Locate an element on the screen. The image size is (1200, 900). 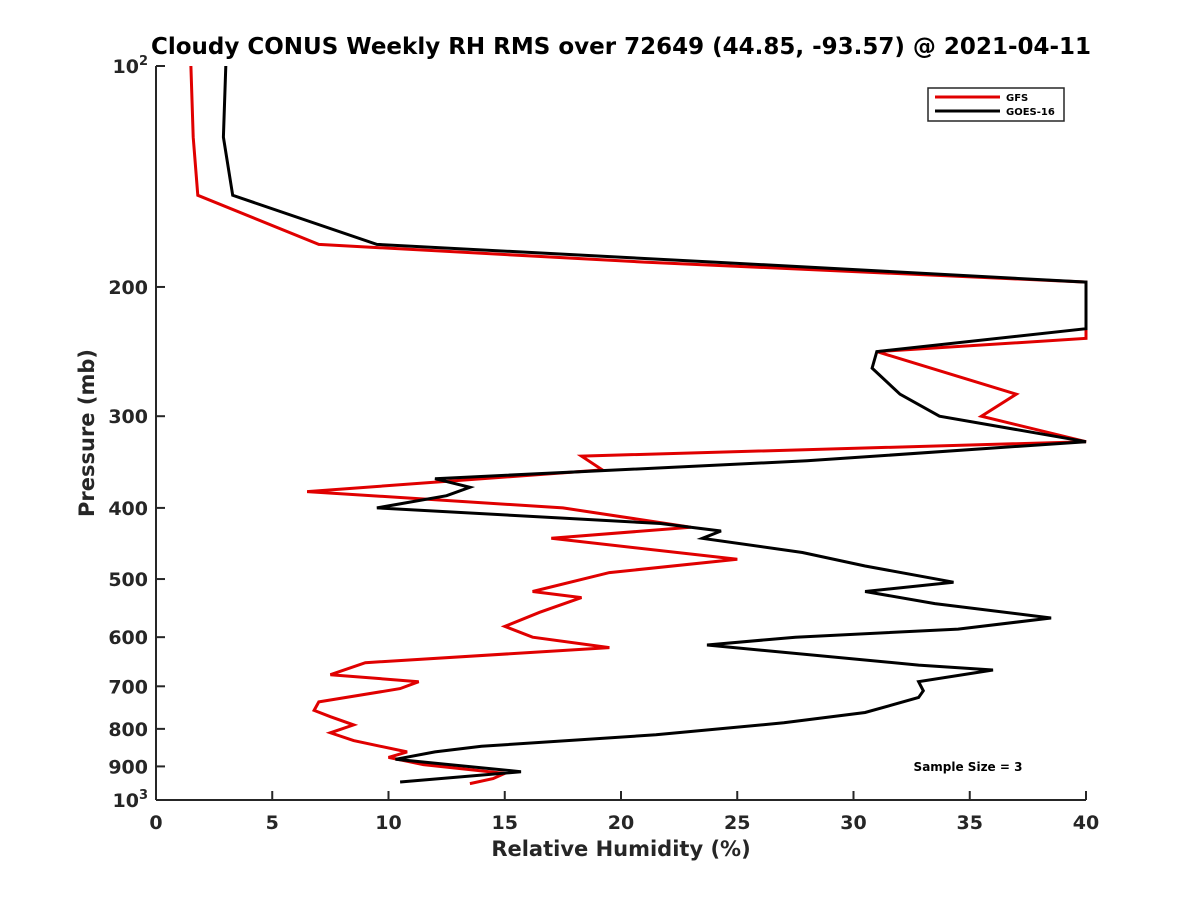
y-tick-label: 10² is located at coordinates (131, 66).